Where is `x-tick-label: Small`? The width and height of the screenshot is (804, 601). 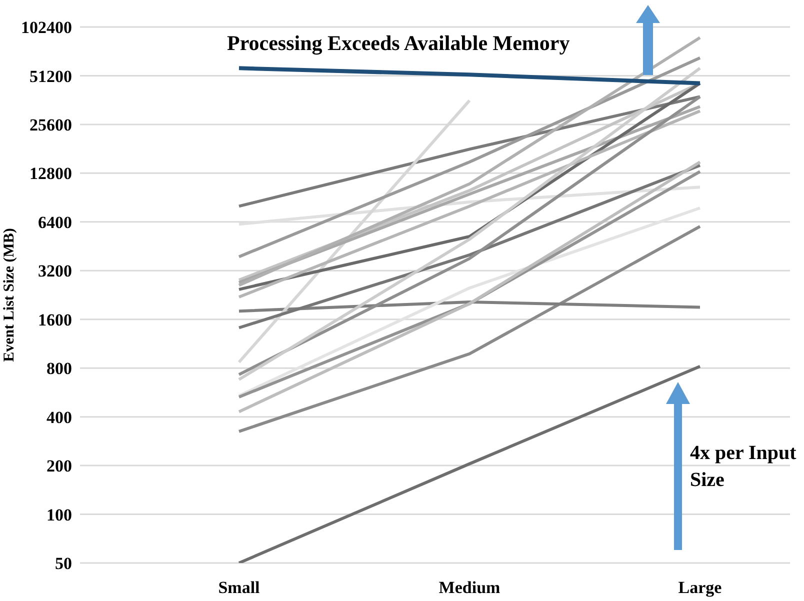
x-tick-label: Small is located at coordinates (239, 588).